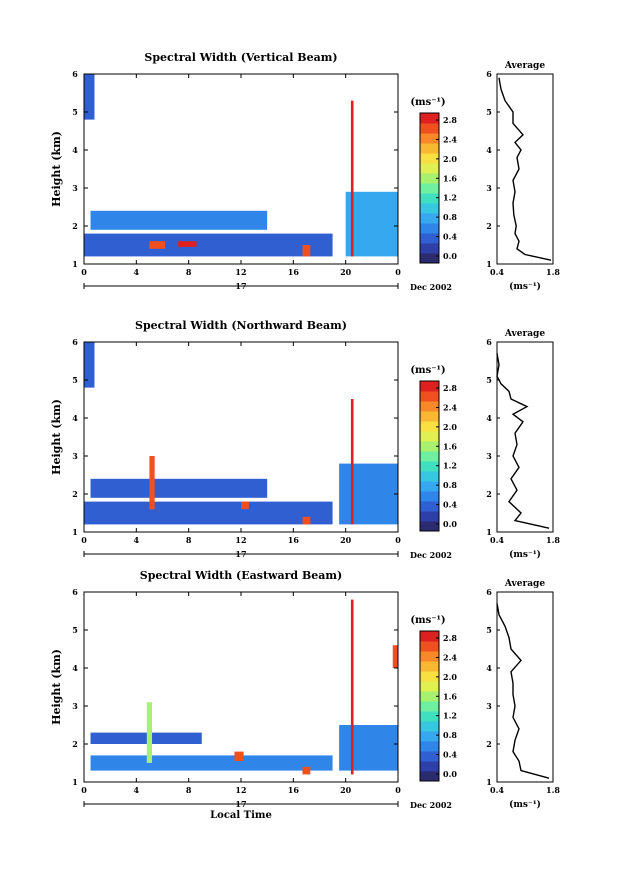  I want to click on y-tick-label: 3, so click(75, 706).